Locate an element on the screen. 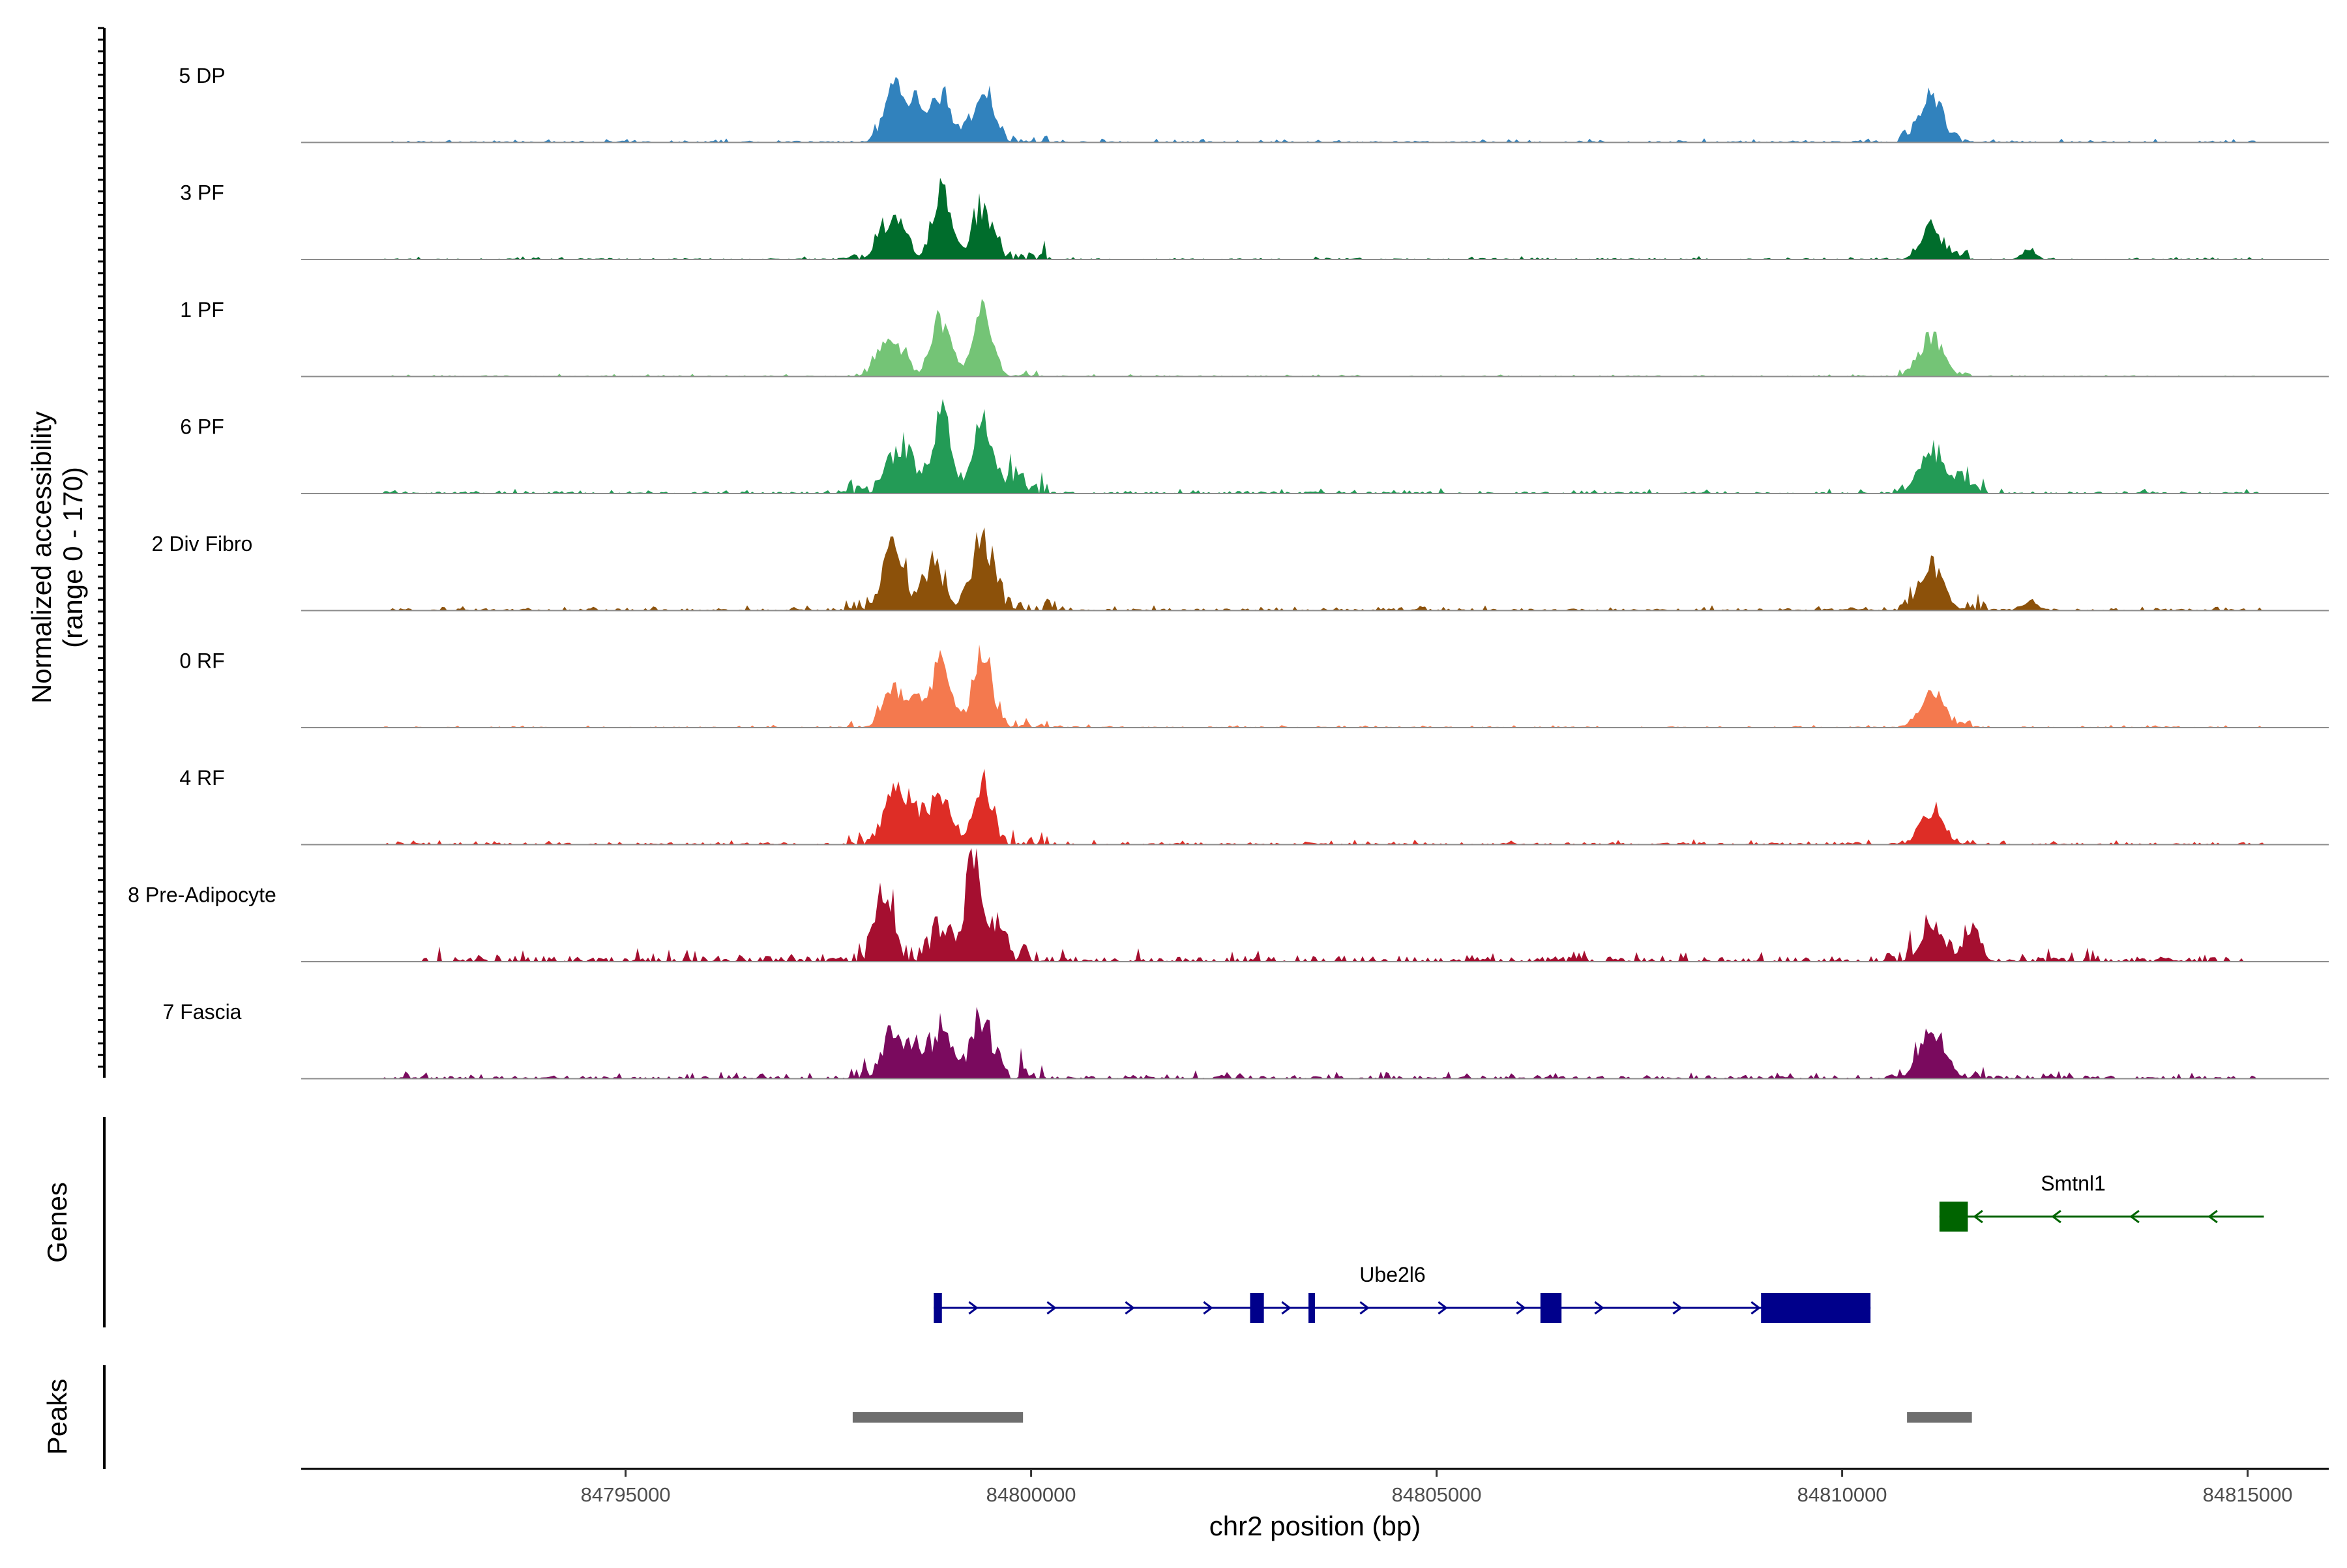  gene-model: Smtnl1 is located at coordinates (2101, 1202).